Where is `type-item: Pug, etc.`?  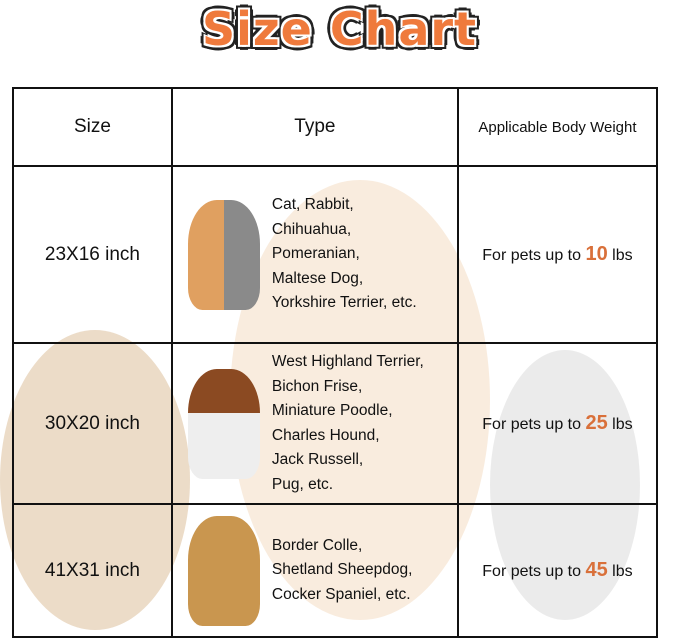 type-item: Pug, etc. is located at coordinates (302, 484).